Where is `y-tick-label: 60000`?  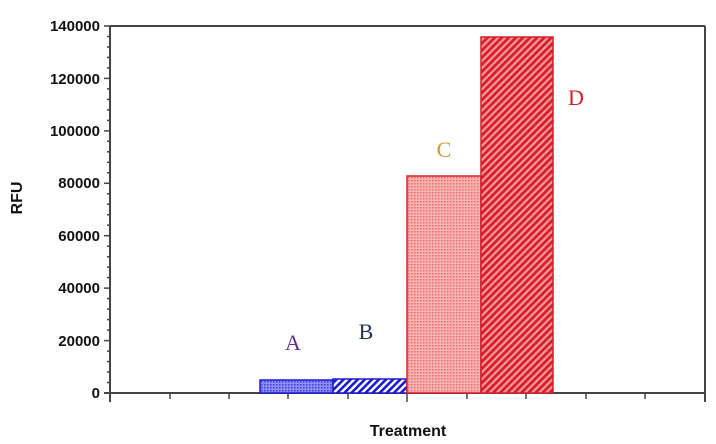 y-tick-label: 60000 is located at coordinates (79, 236).